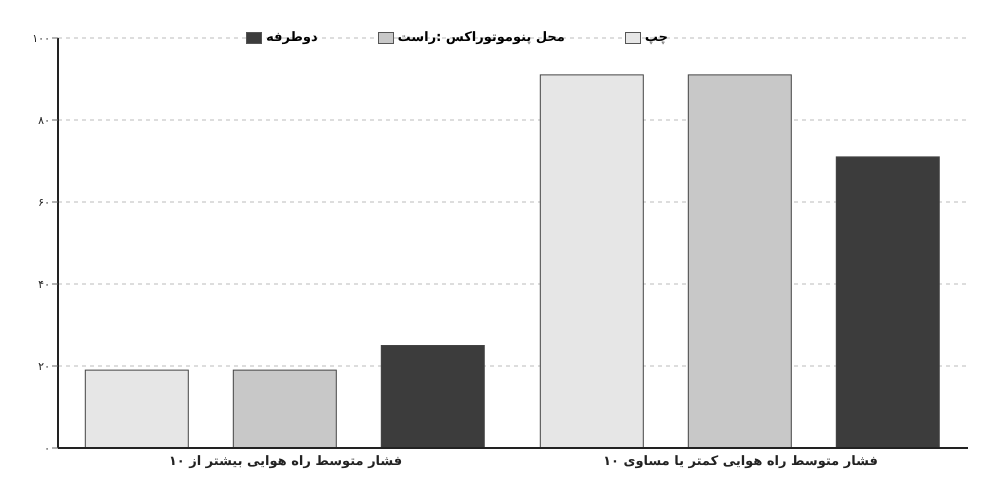 This screenshot has height=493, width=988. I want to click on x-tick-label: فشار متوسط راه هوایی بیشتر از ۱۰, so click(285, 462).